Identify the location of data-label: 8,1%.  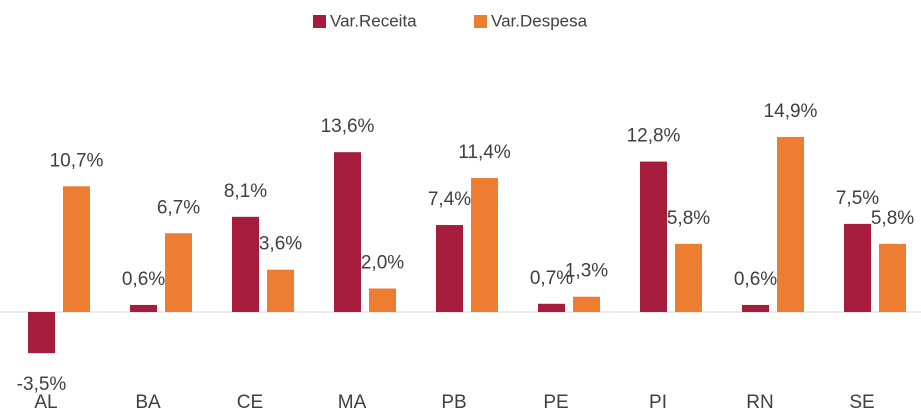
(245, 191).